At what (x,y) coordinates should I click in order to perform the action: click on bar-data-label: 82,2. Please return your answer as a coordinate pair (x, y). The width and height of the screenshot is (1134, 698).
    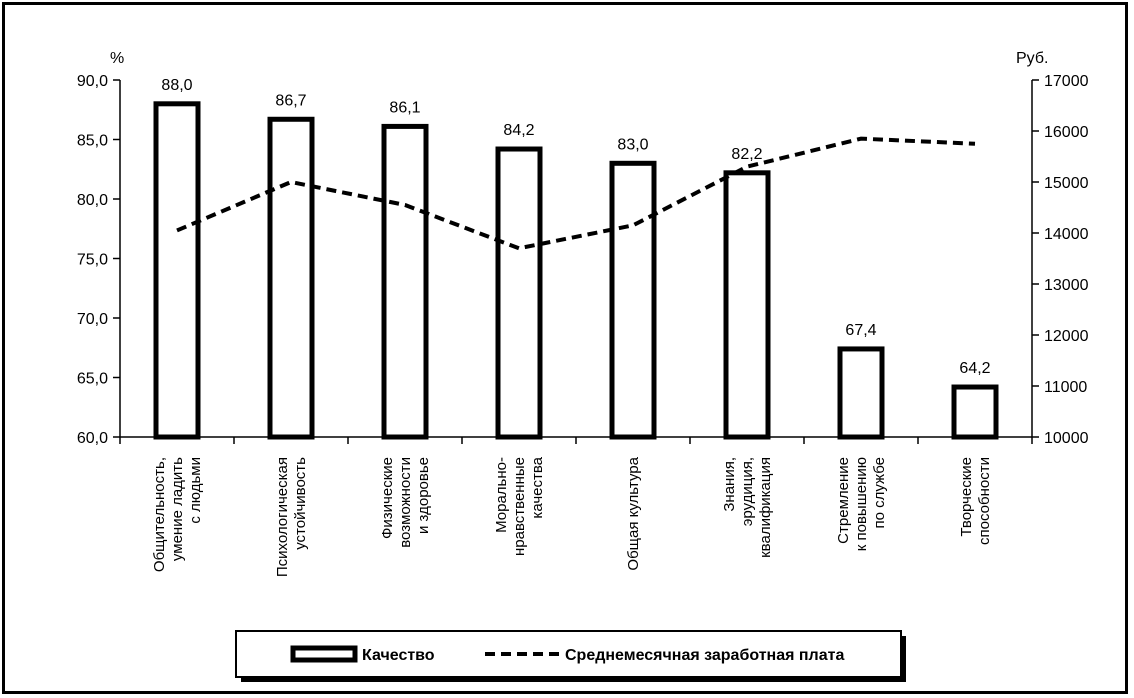
    Looking at the image, I should click on (746, 154).